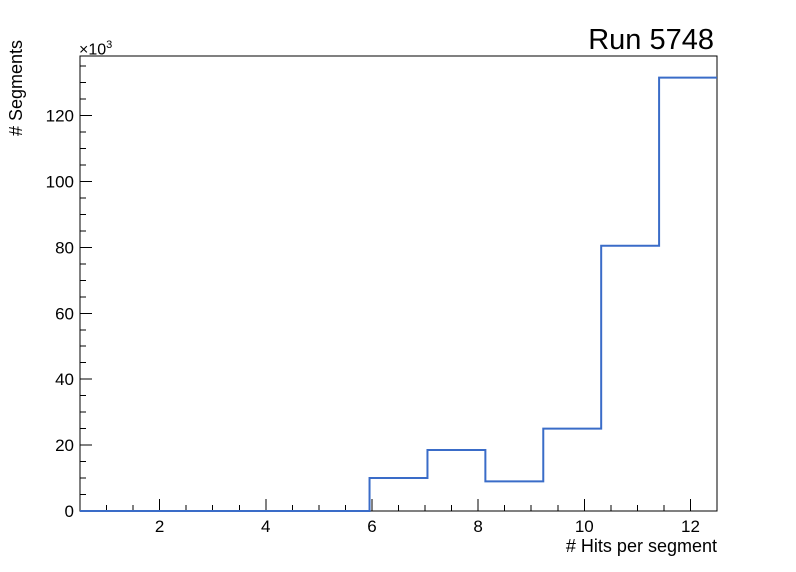 The height and width of the screenshot is (572, 796). Describe the element at coordinates (584, 526) in the screenshot. I see `x-tick-label: 10` at that location.